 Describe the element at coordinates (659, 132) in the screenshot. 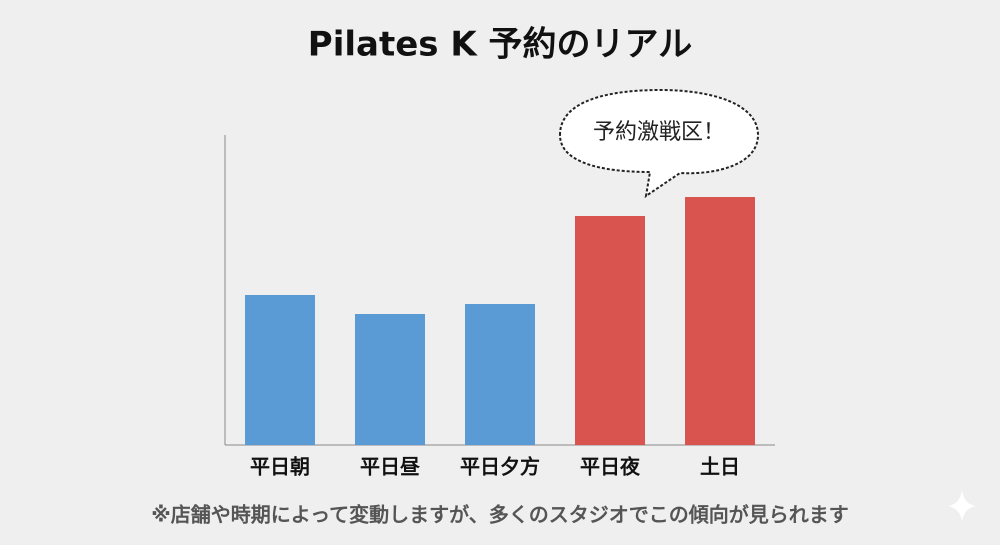

I see `annotation: 予約激戦区！` at that location.